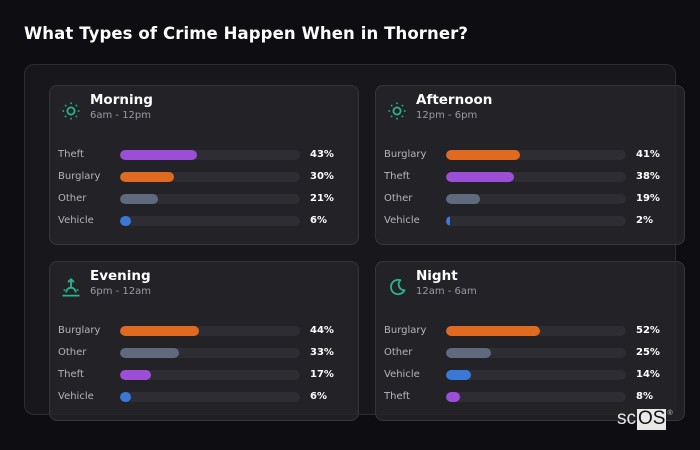 The height and width of the screenshot is (450, 700). I want to click on bar-value: 41%, so click(648, 154).